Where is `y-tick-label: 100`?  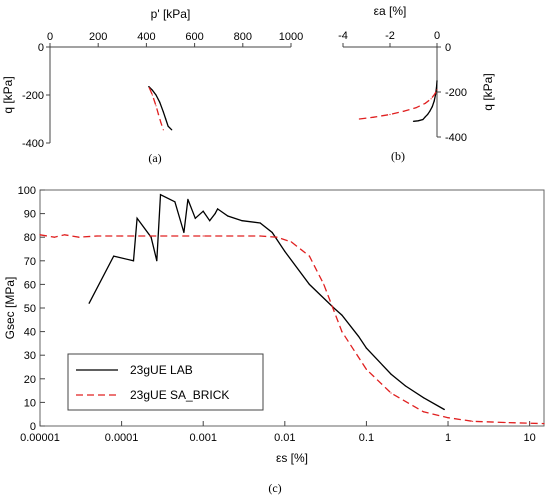
y-tick-label: 100 is located at coordinates (27, 191).